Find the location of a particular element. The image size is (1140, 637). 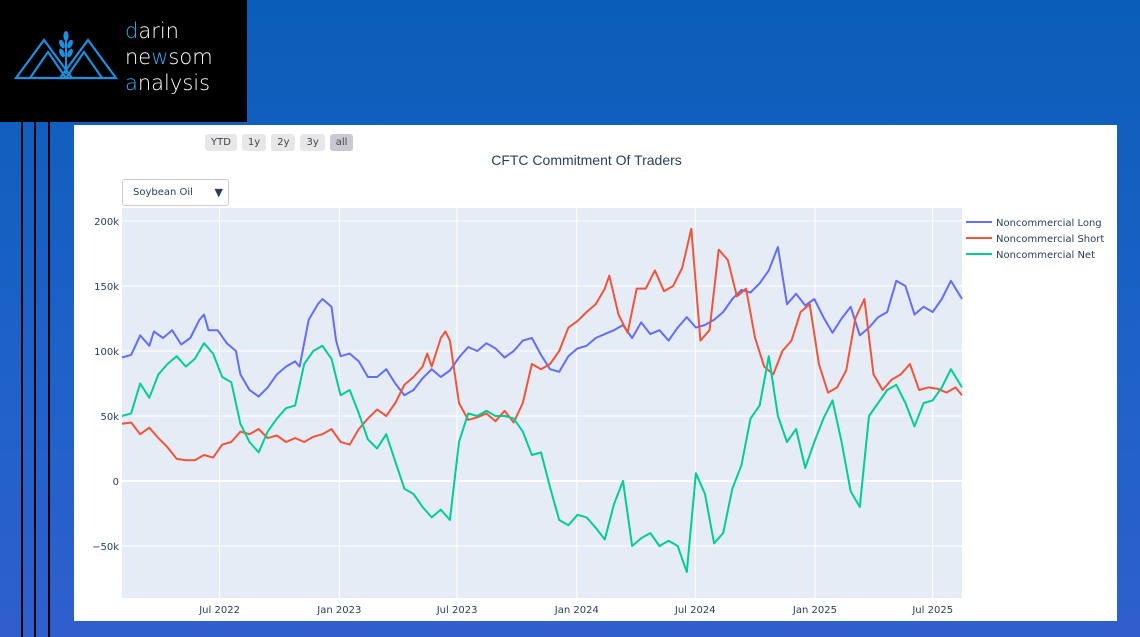

brand-logo: darin newsom analysis is located at coordinates (123, 61).